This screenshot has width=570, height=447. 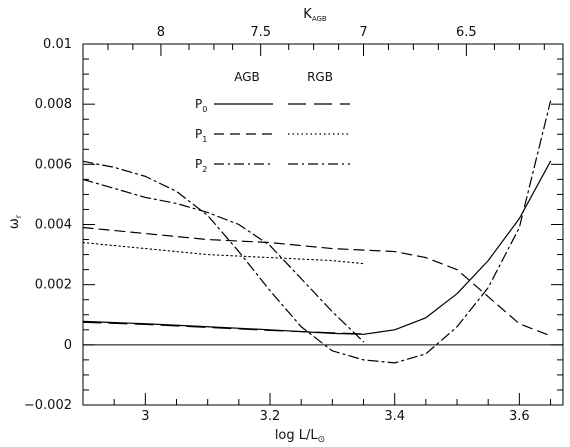 What do you see at coordinates (53, 104) in the screenshot?
I see `y-tick-label: 0.008` at bounding box center [53, 104].